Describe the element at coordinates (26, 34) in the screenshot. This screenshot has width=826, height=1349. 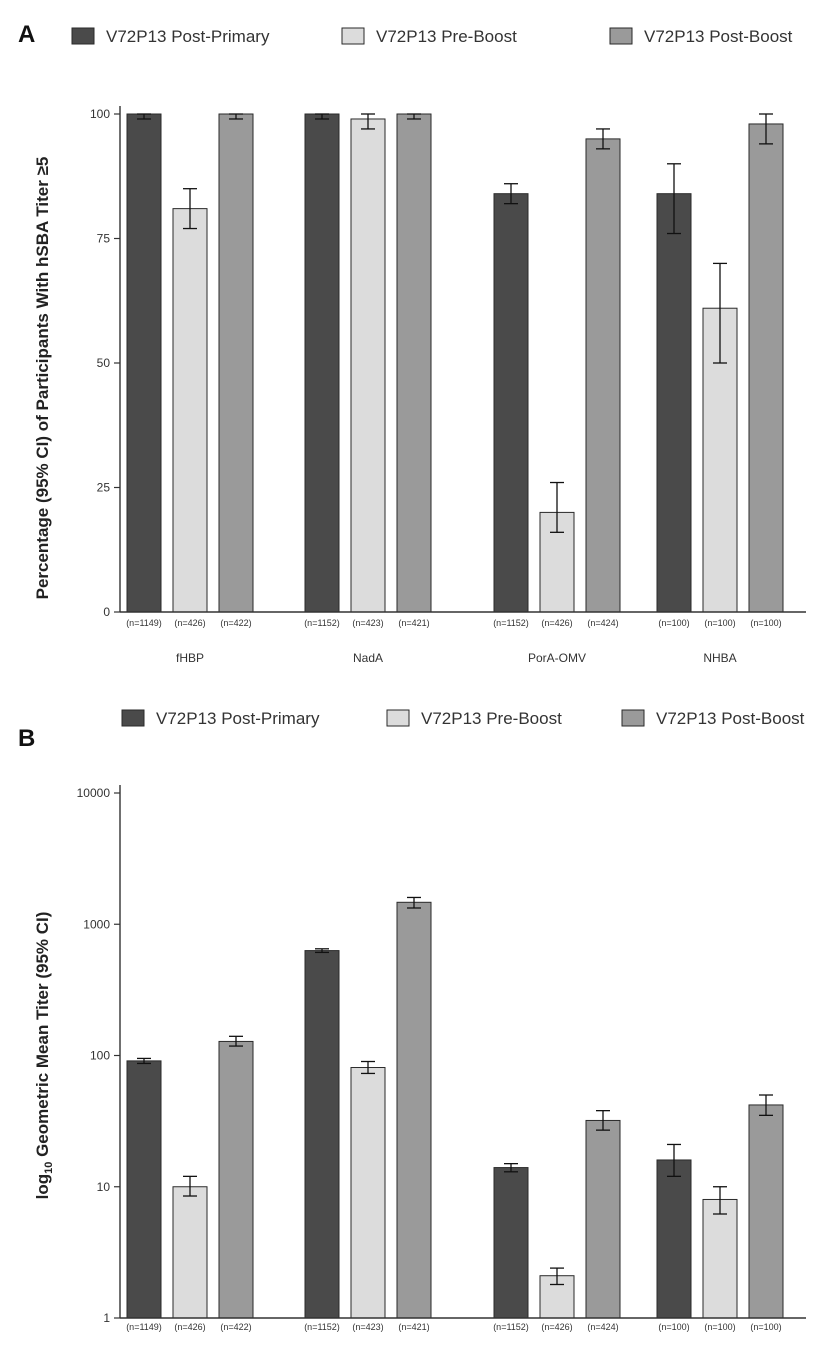
I see `panel-label: A` at that location.